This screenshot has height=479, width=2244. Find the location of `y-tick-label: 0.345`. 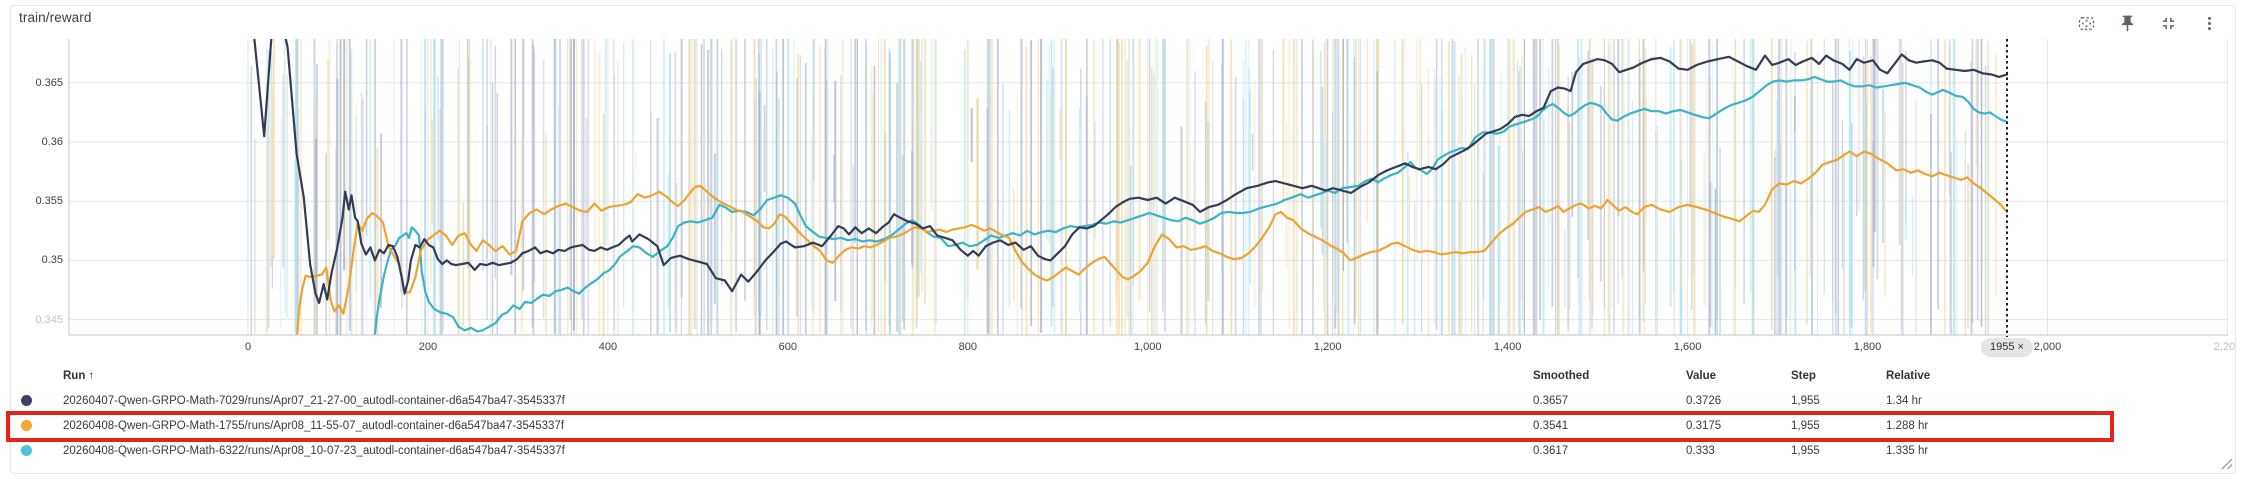

y-tick-label: 0.345 is located at coordinates (49, 319).